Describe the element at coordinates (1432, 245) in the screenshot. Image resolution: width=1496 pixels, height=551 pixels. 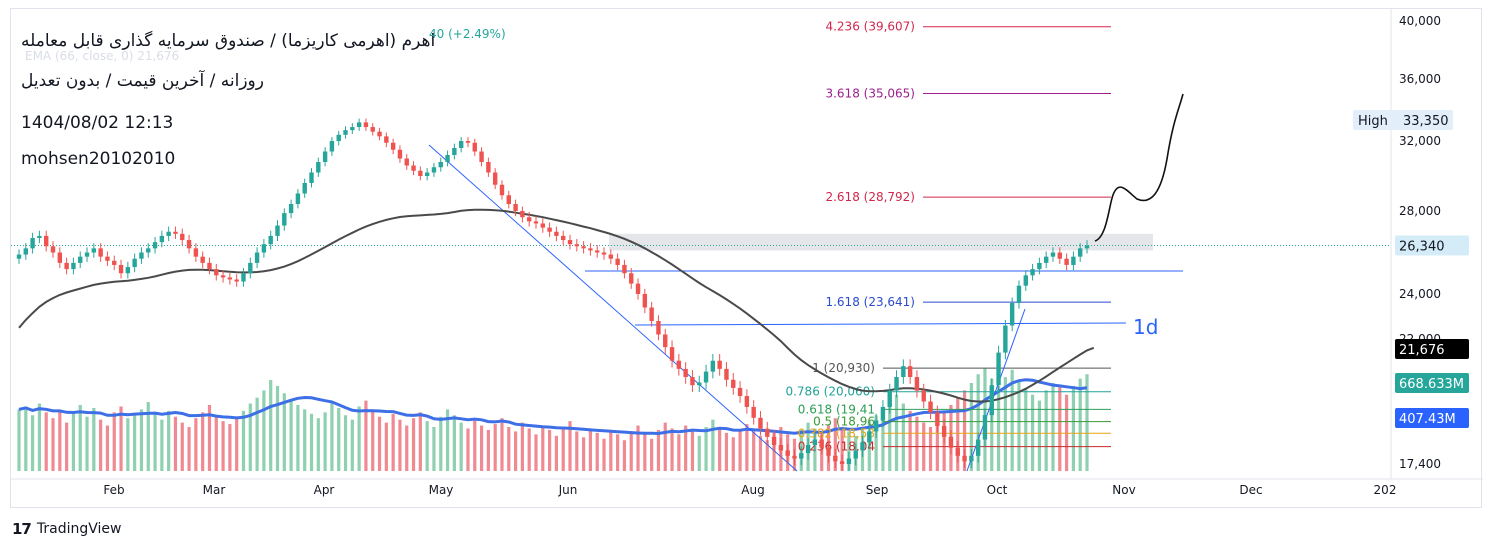
I see `last-price-tag-bg` at that location.